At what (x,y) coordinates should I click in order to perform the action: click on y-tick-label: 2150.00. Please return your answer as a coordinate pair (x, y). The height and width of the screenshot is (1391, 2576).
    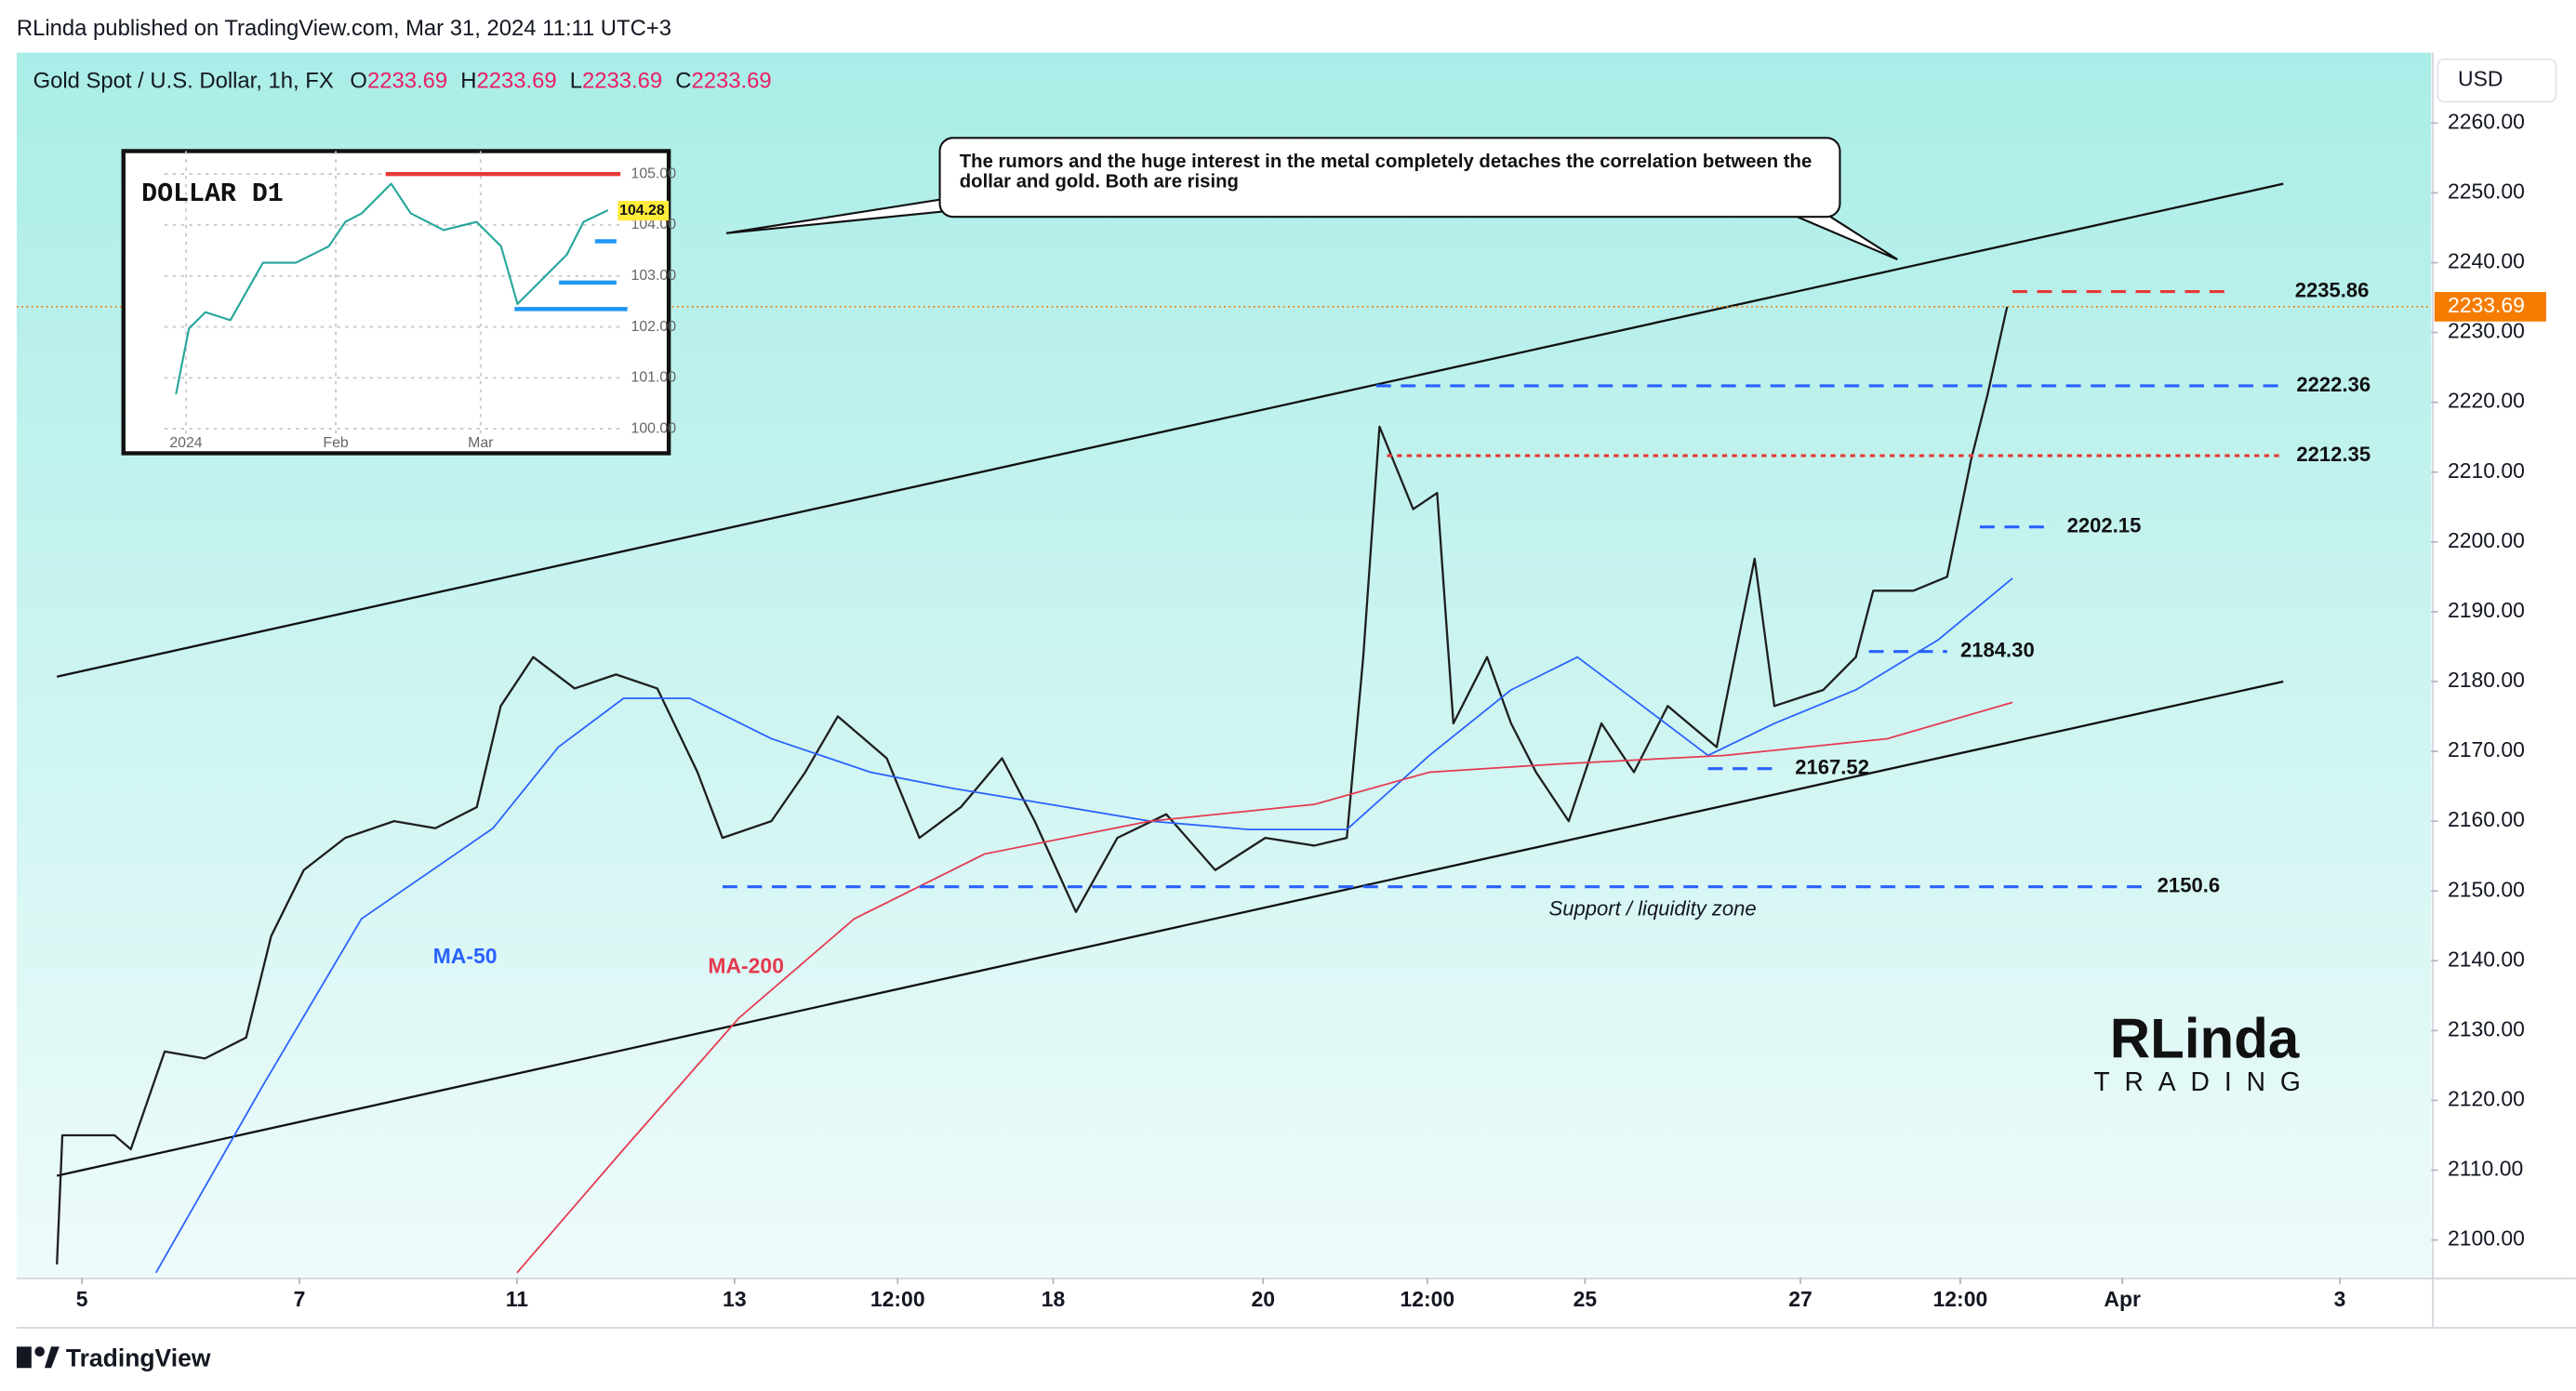
    Looking at the image, I should click on (2486, 889).